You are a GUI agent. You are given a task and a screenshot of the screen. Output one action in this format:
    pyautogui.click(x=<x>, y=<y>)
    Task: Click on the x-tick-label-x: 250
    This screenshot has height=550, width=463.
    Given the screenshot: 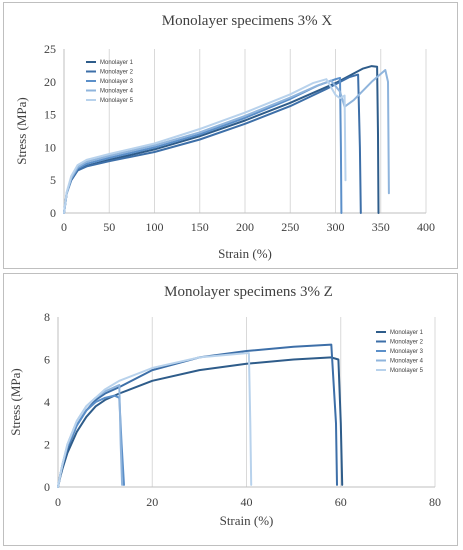 What is the action you would take?
    pyautogui.click(x=290, y=227)
    